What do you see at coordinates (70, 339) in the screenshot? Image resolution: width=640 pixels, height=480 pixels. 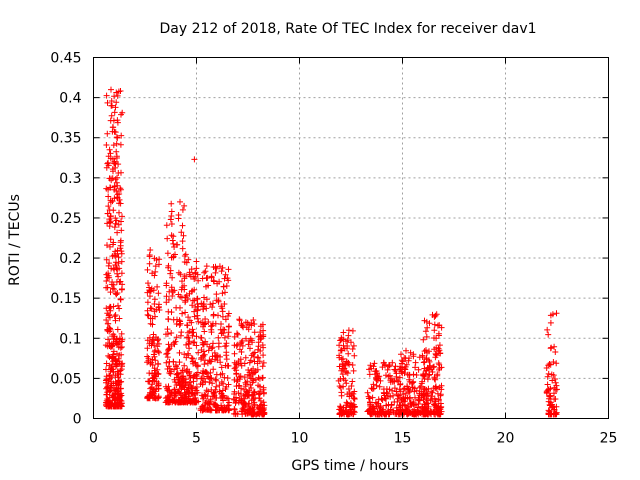 I see `y-tick-label: 0.1` at bounding box center [70, 339].